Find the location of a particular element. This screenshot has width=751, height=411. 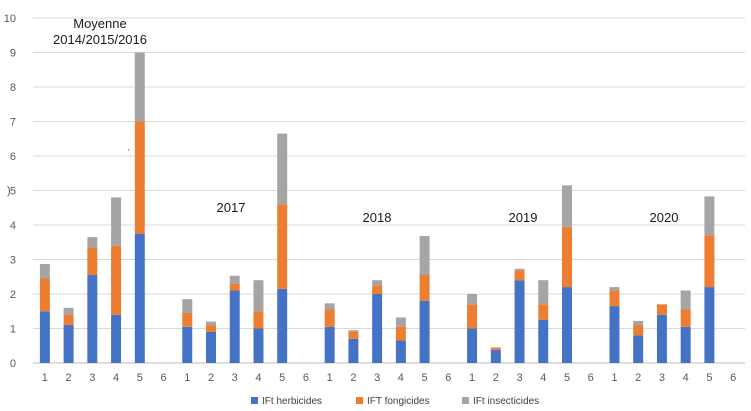

y-tick-label: 6 is located at coordinates (13, 157).